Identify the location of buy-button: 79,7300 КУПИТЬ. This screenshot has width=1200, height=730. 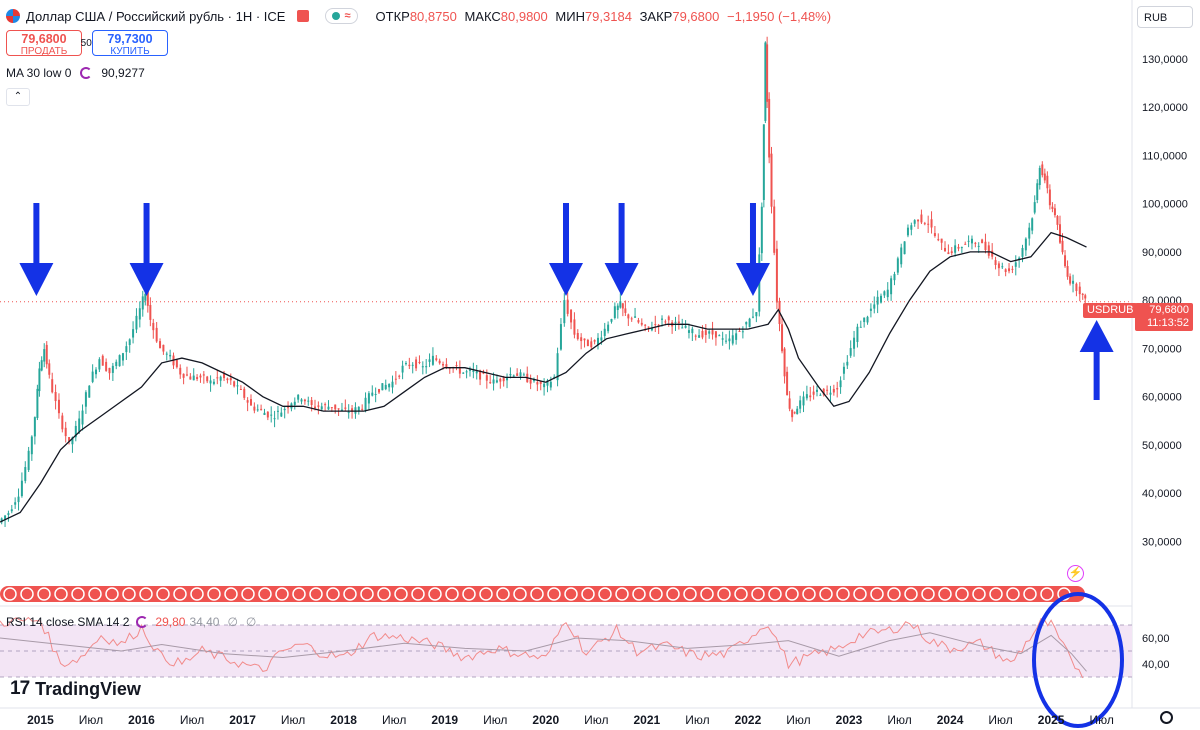
(130, 43).